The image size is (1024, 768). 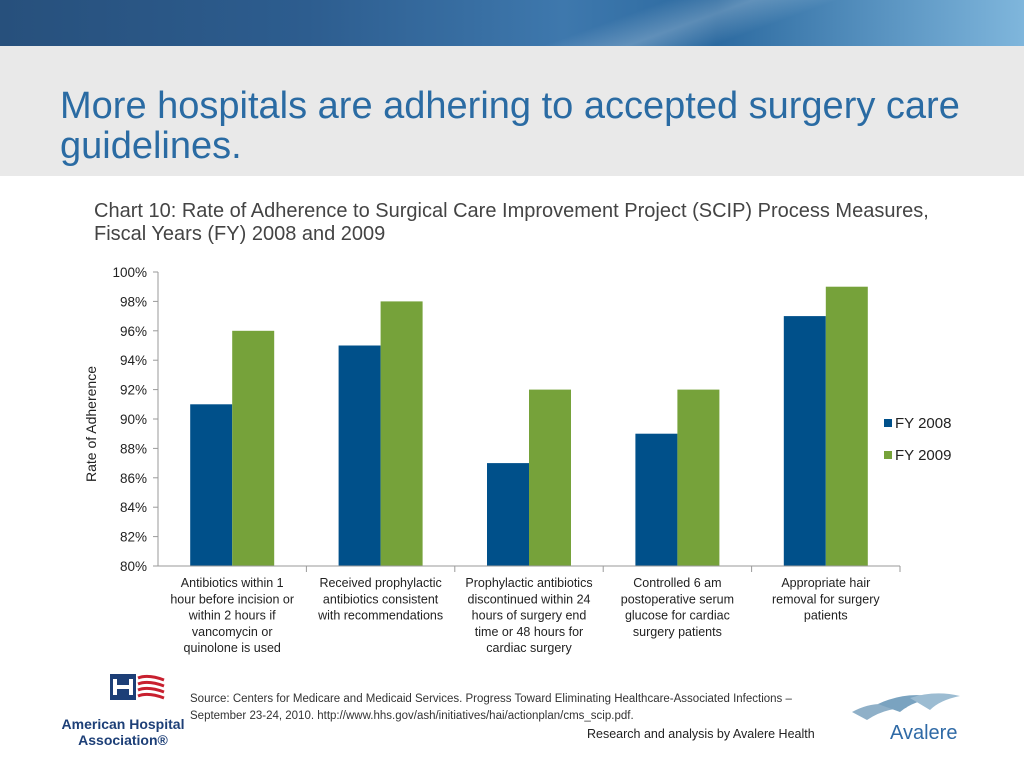 I want to click on legend-label-fy2009: FY 2009, so click(x=923, y=455).